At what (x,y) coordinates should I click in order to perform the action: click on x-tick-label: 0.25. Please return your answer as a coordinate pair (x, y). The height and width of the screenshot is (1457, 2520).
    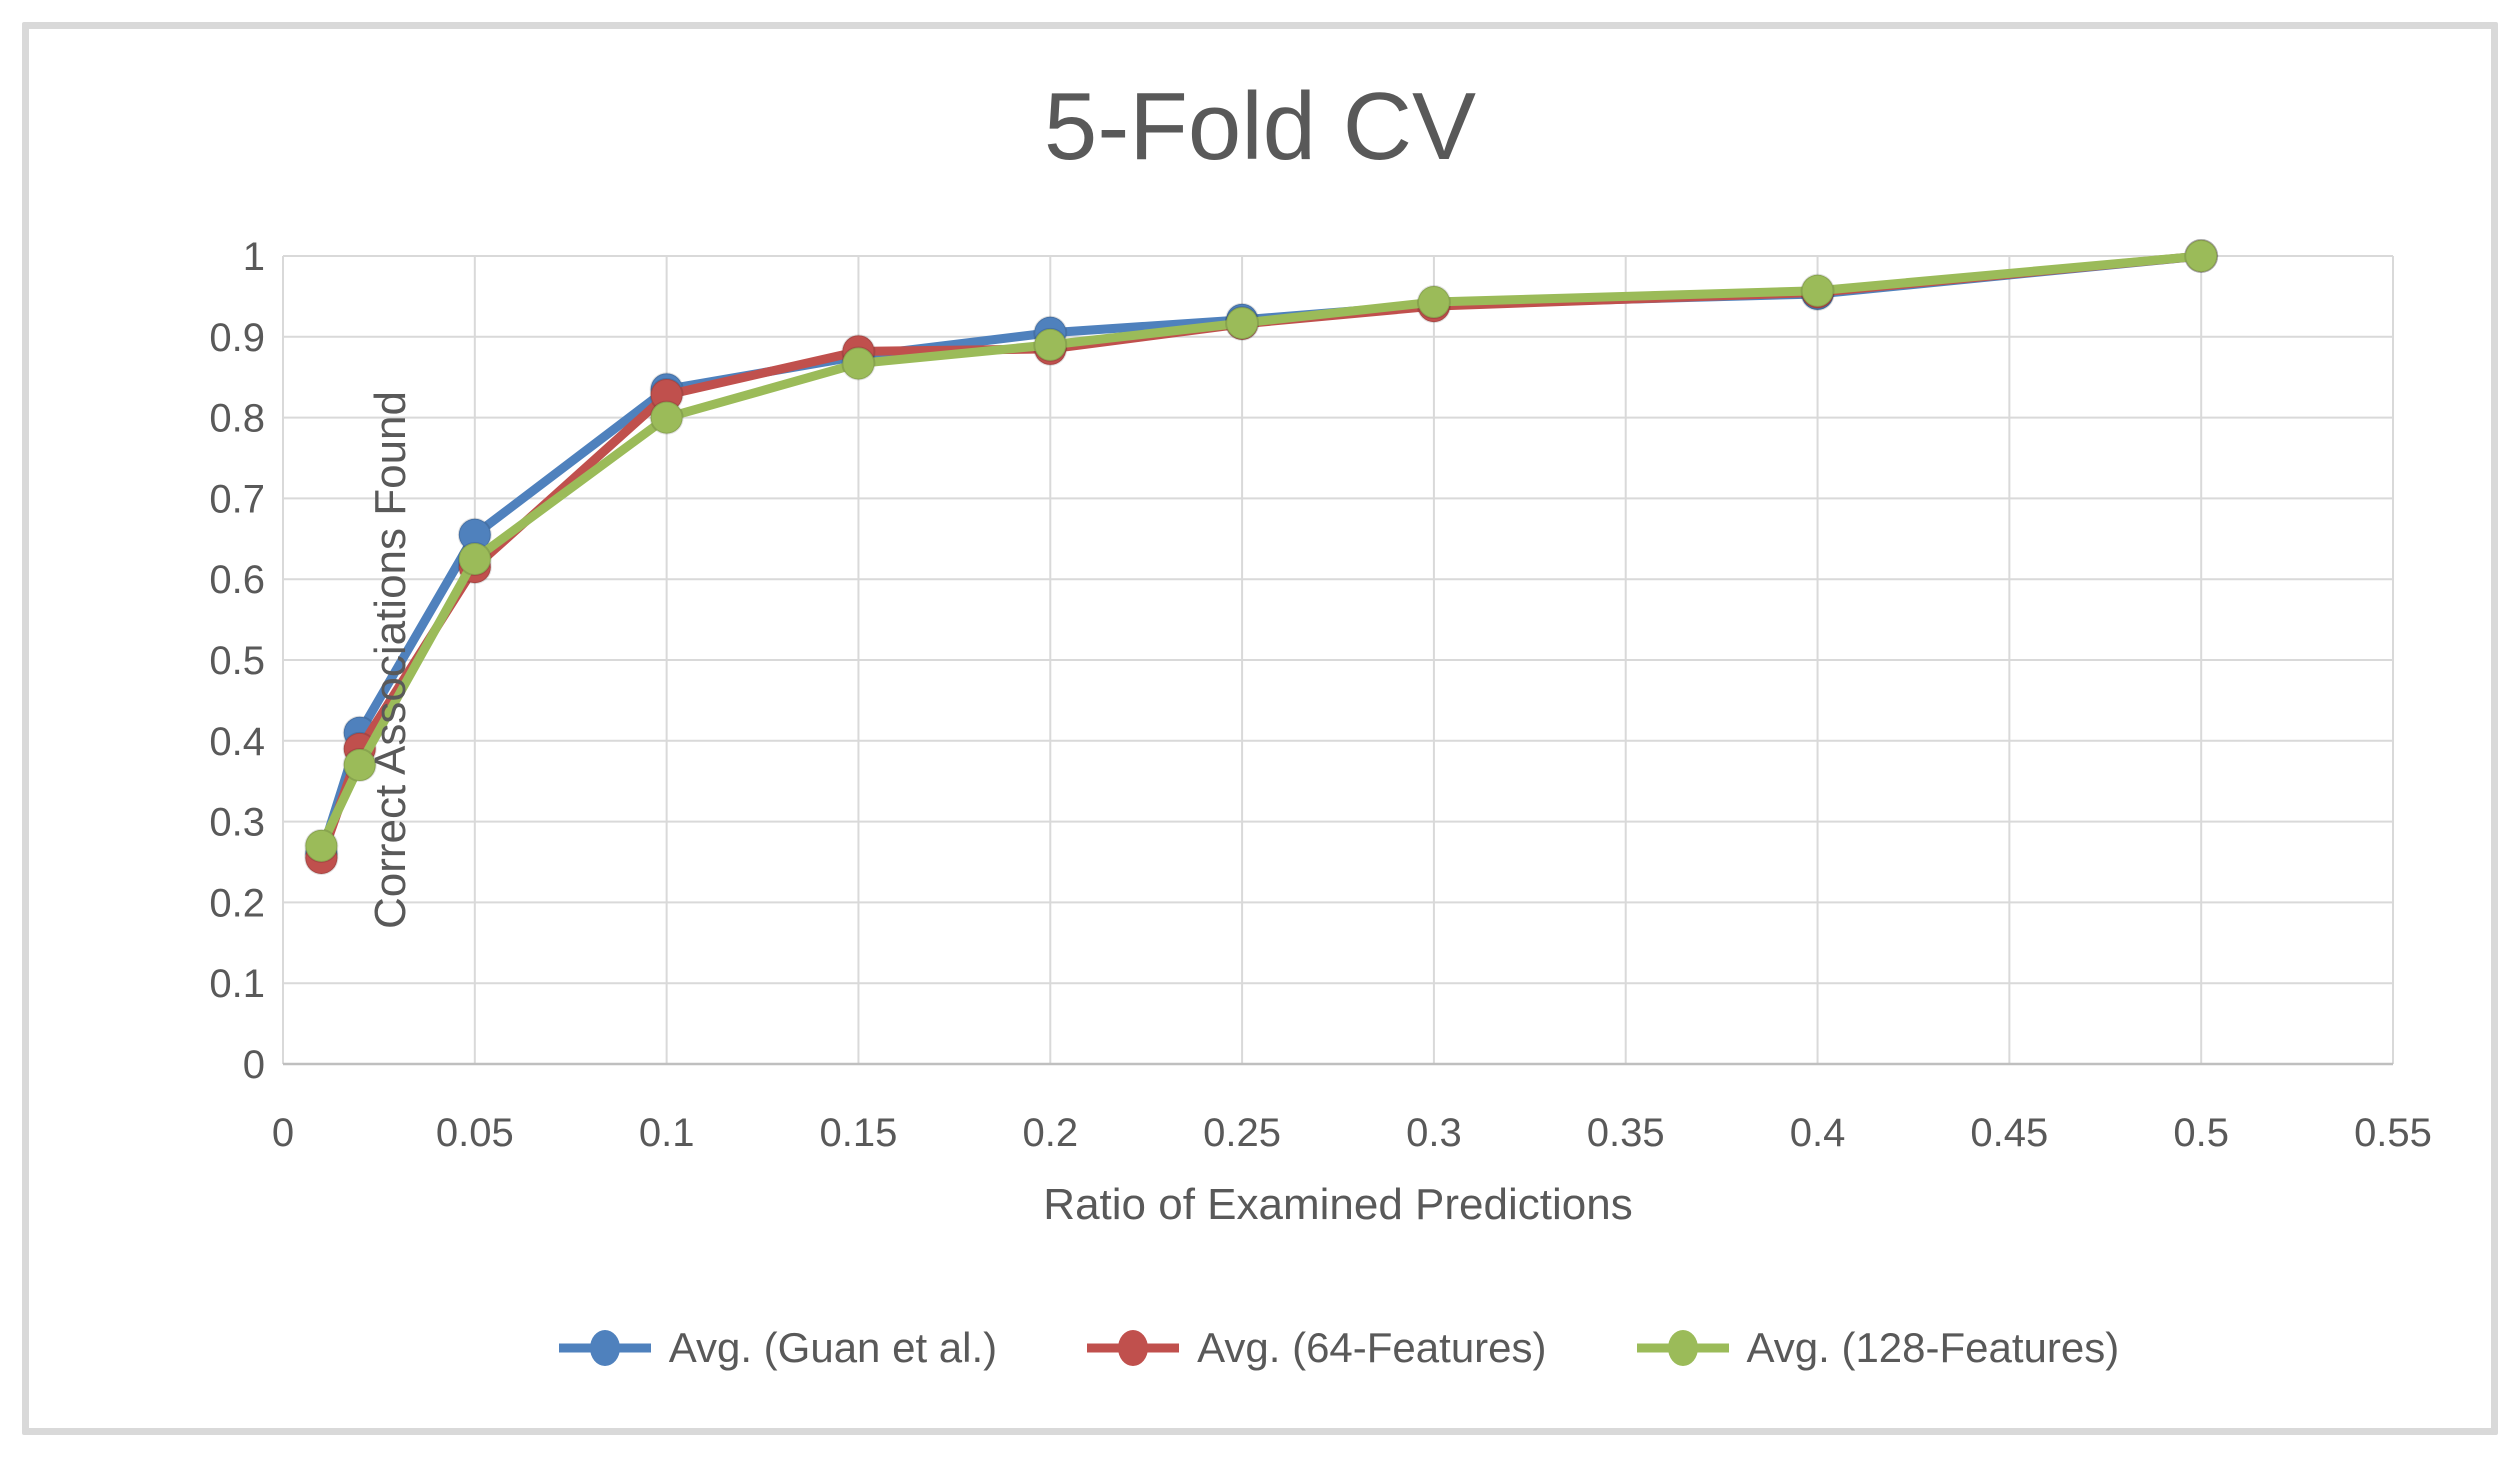
    Looking at the image, I should click on (1242, 1133).